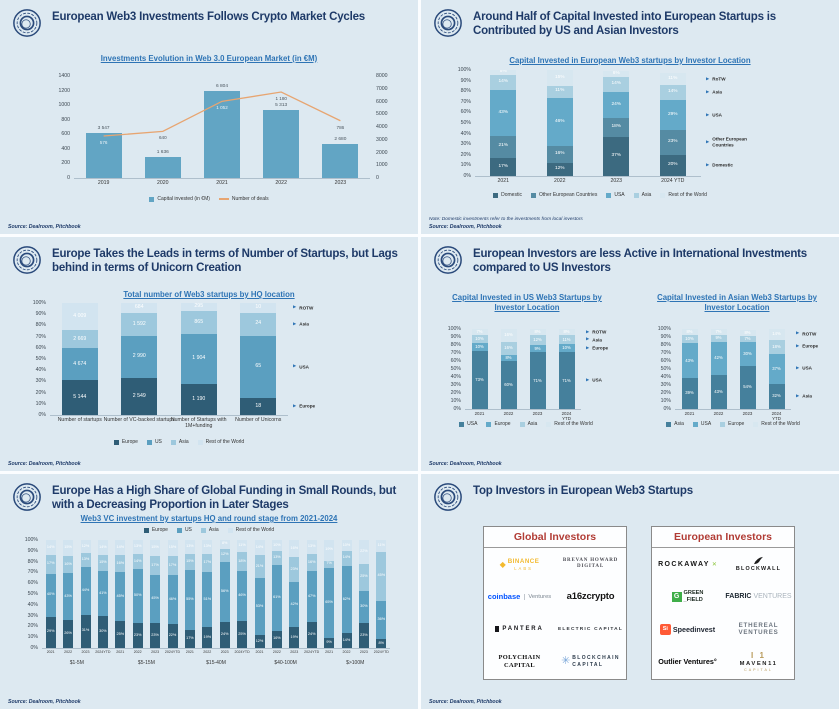  What do you see at coordinates (120, 634) in the screenshot?
I see `bar-segment: 25%` at bounding box center [120, 634].